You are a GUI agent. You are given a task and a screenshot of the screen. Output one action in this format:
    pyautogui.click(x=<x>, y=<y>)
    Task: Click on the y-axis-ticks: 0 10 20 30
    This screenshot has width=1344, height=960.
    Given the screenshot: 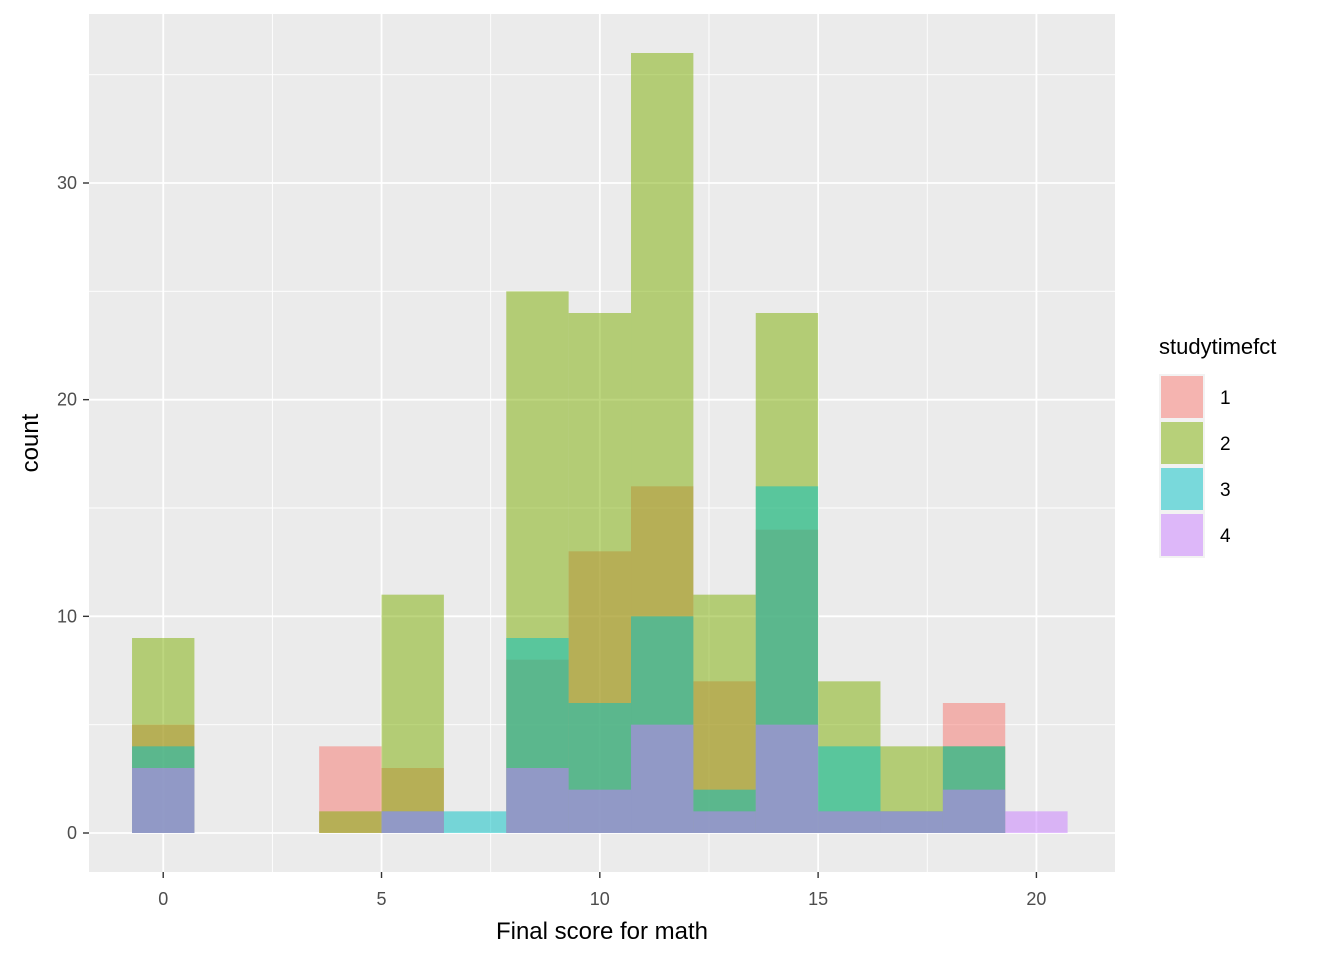 What is the action you would take?
    pyautogui.click(x=73, y=508)
    